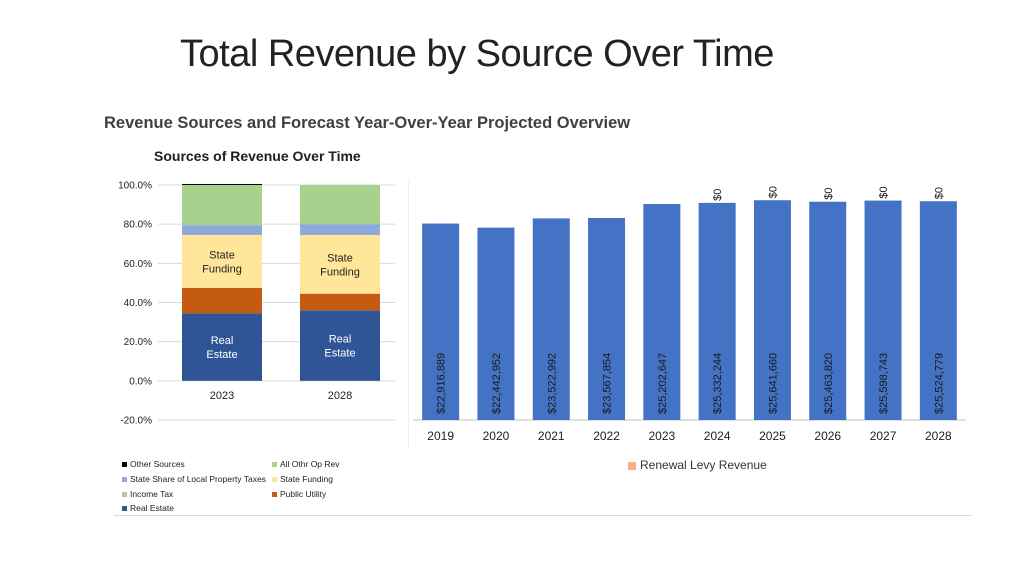  I want to click on legend-label: Income Tax, so click(152, 494).